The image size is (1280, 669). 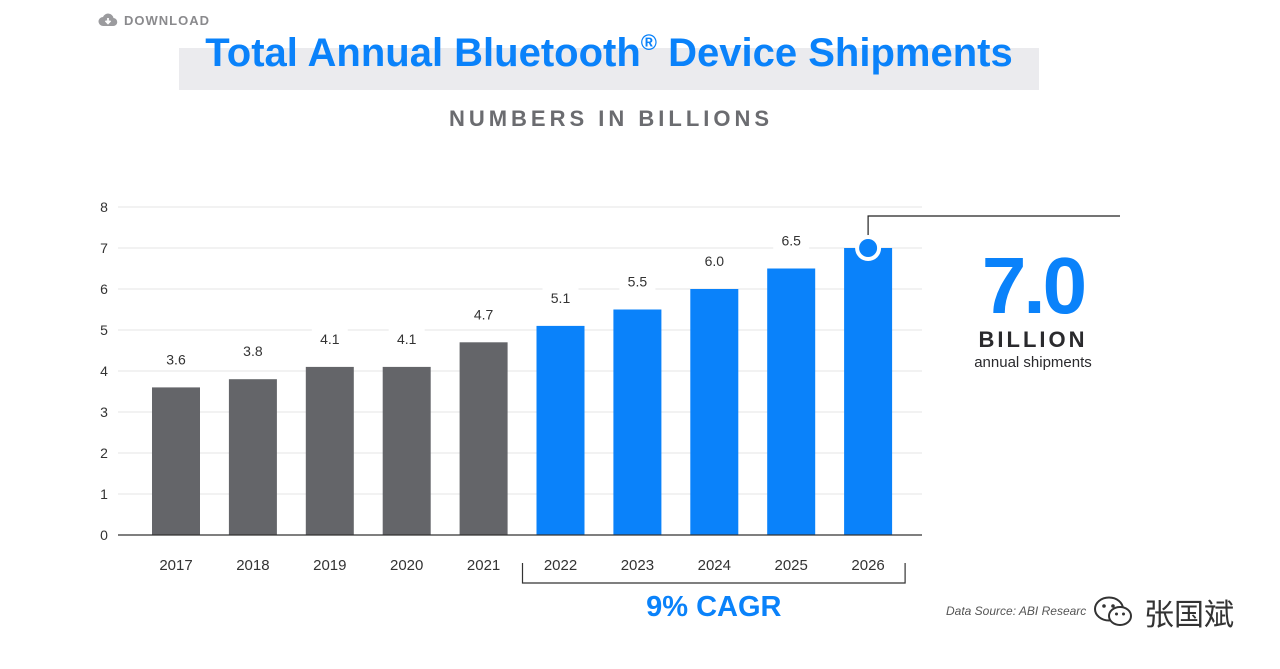 What do you see at coordinates (167, 20) in the screenshot?
I see `download-label: DOWNLOAD` at bounding box center [167, 20].